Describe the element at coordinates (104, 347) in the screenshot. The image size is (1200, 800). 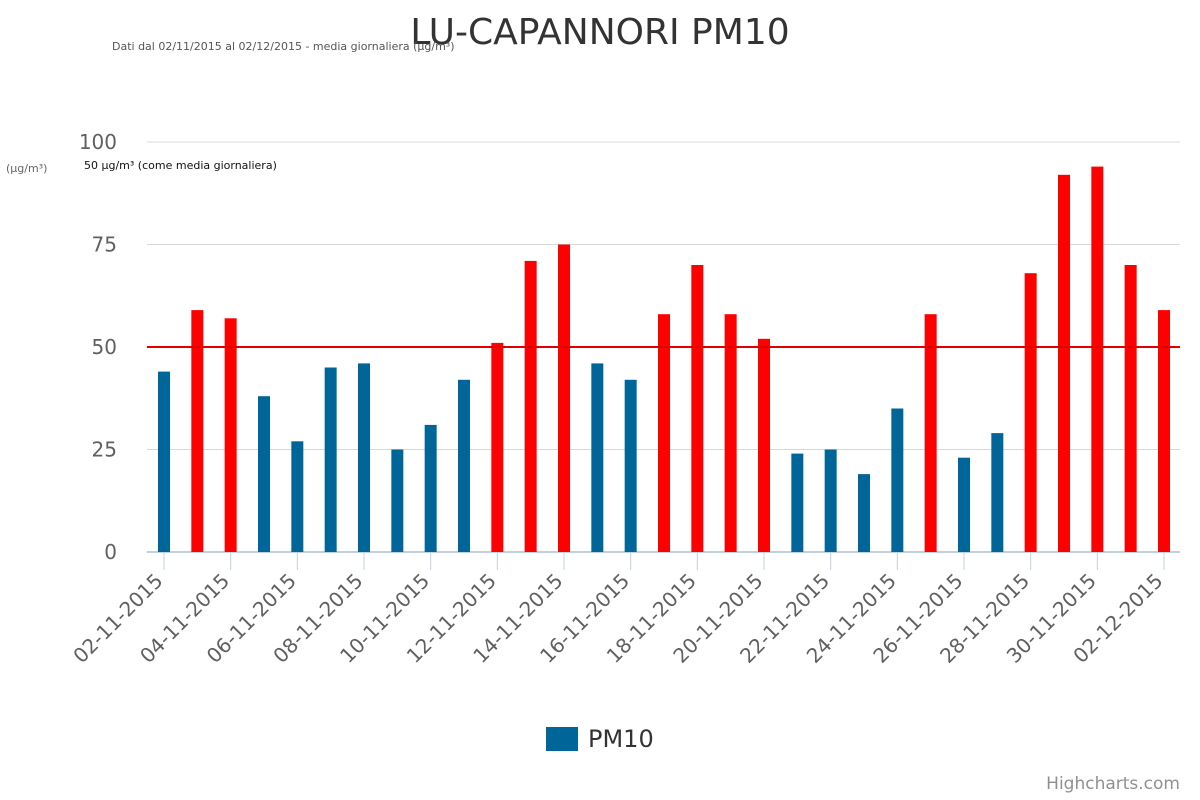
I see `y-tick-label: 50` at that location.